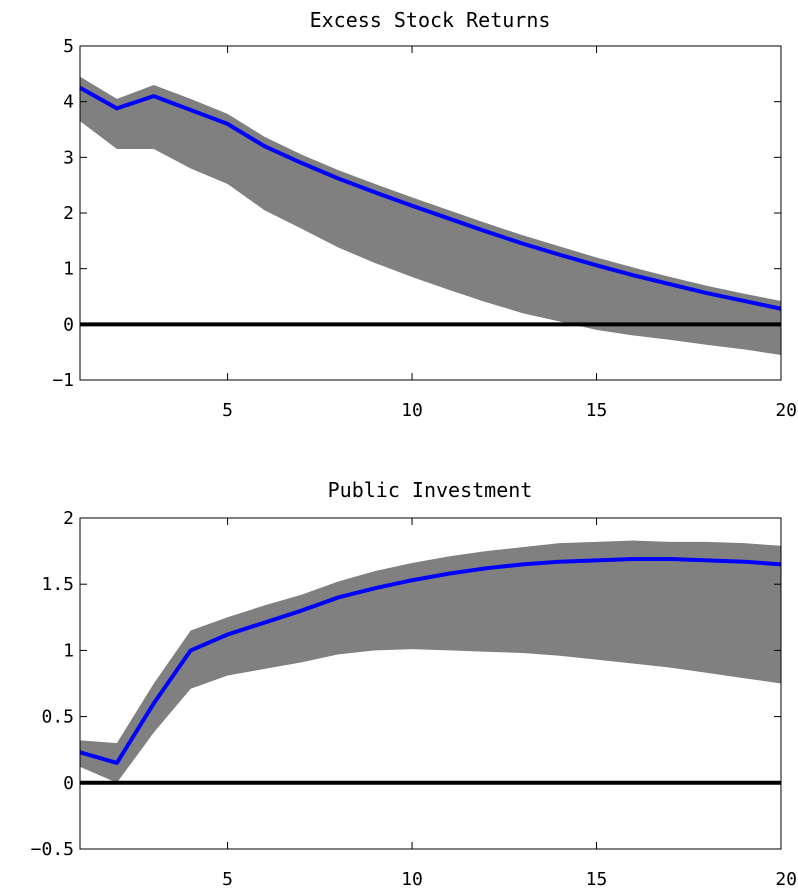 The width and height of the screenshot is (798, 893). Describe the element at coordinates (52, 849) in the screenshot. I see `y-tick-label: −0.5` at that location.